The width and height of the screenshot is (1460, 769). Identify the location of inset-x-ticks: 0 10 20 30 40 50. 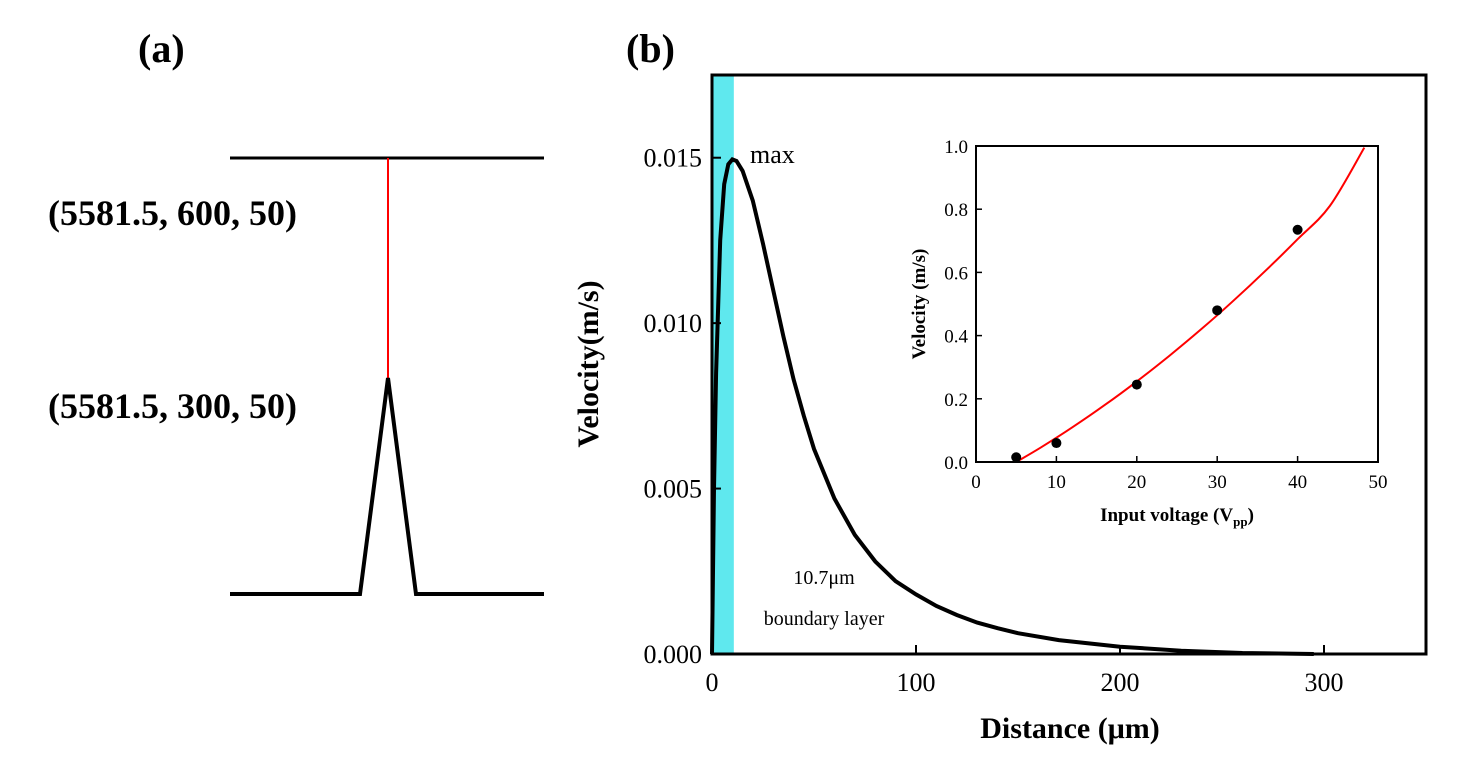
(1179, 474).